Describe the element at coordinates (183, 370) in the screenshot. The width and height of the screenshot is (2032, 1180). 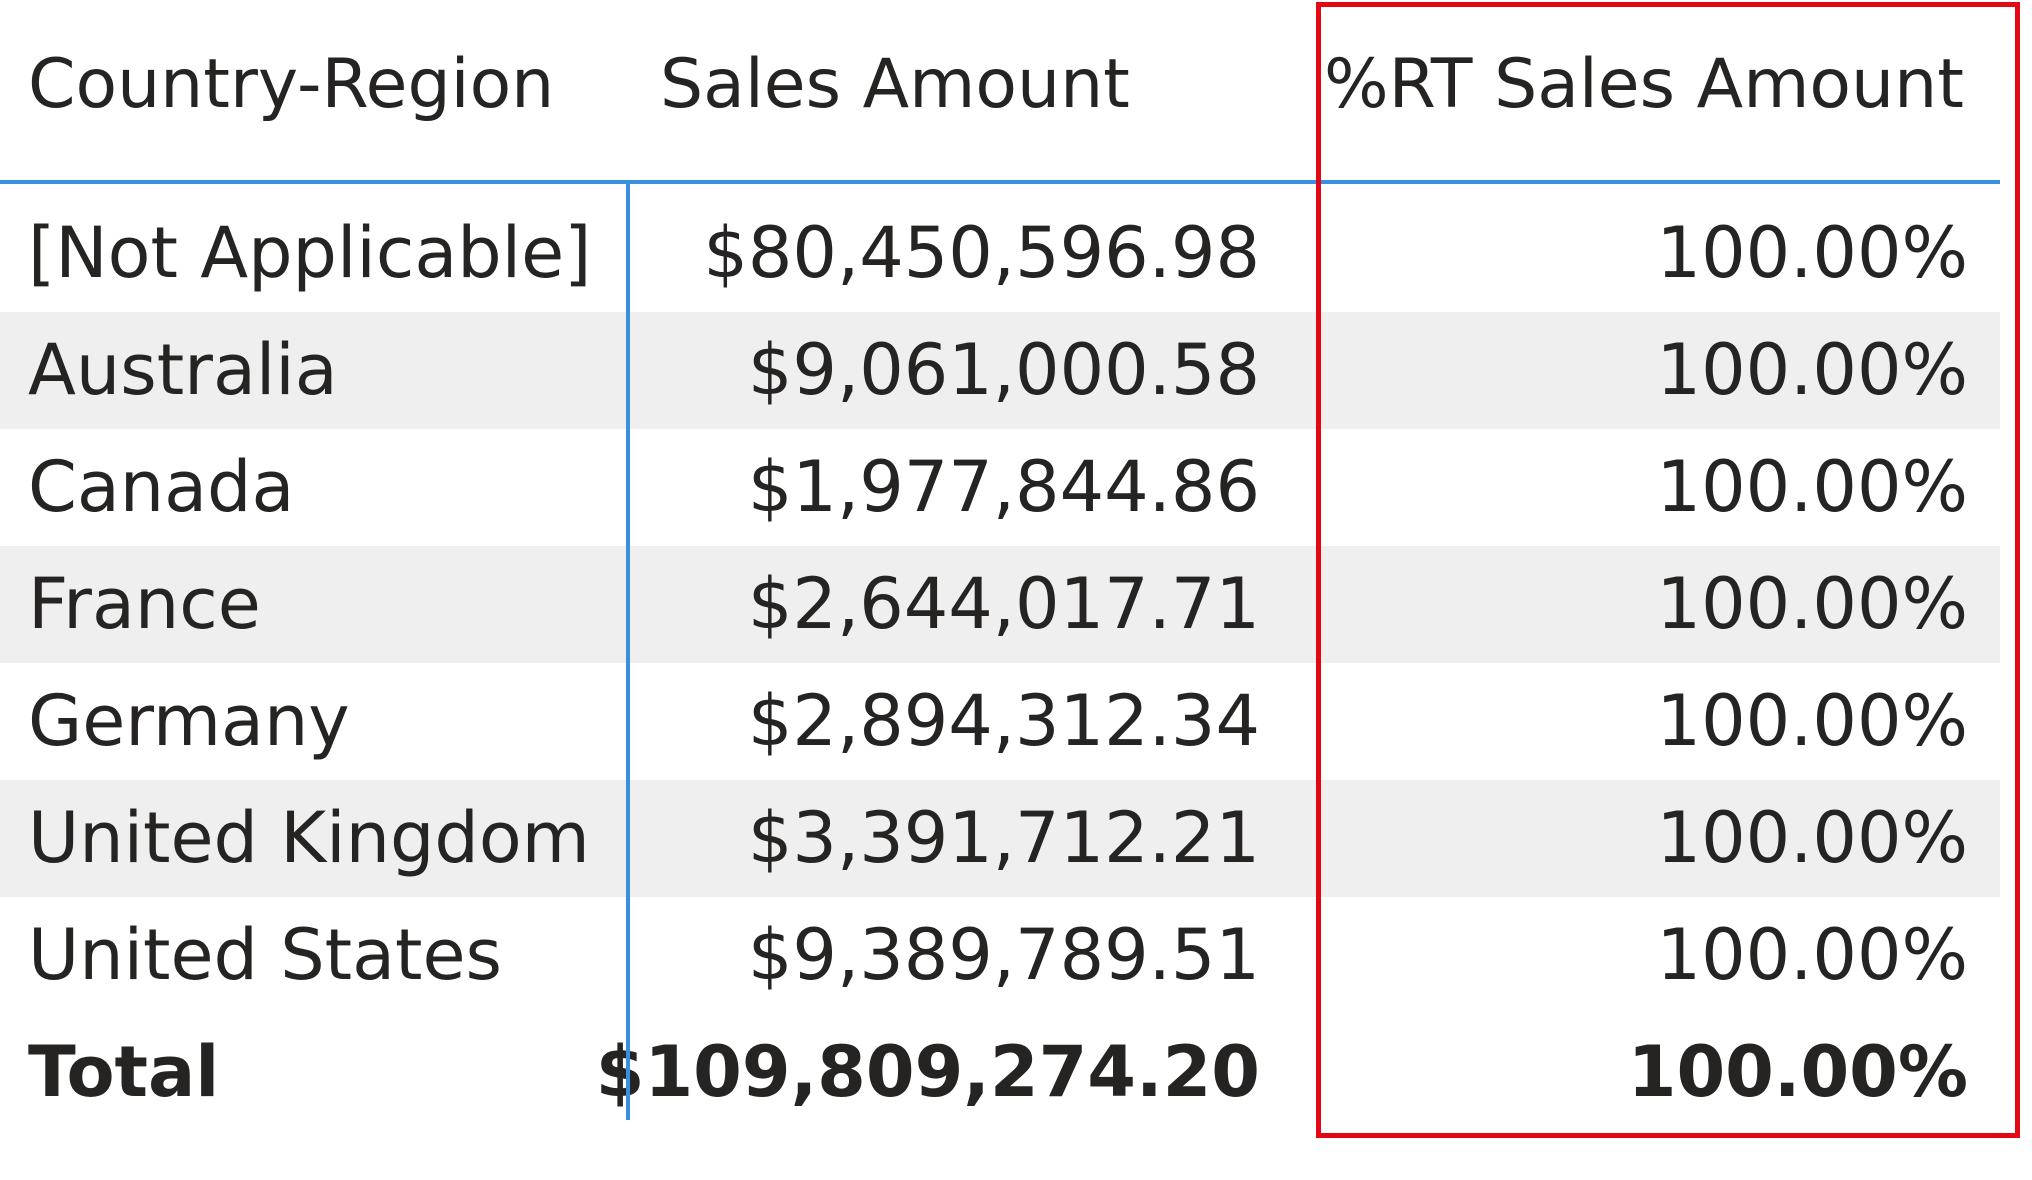
I see `row-header-country: Australia` at that location.